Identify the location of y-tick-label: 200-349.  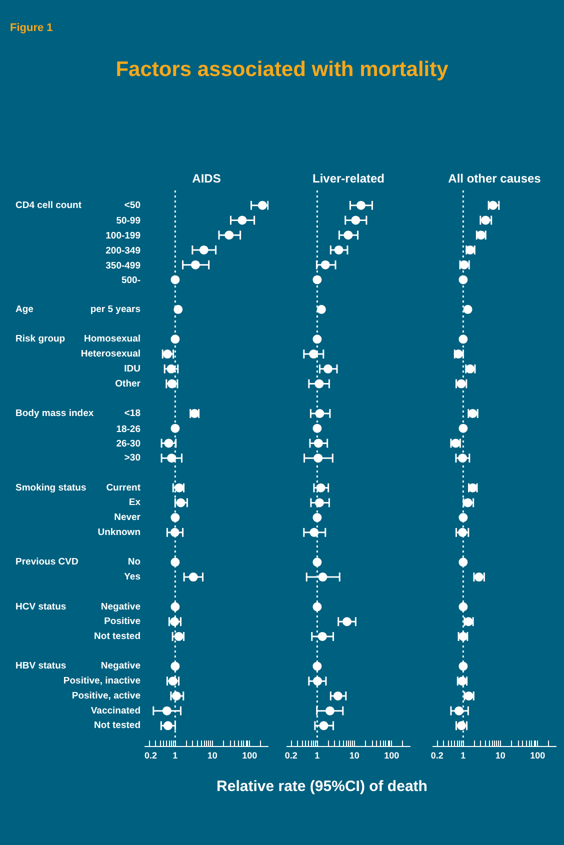
(123, 250).